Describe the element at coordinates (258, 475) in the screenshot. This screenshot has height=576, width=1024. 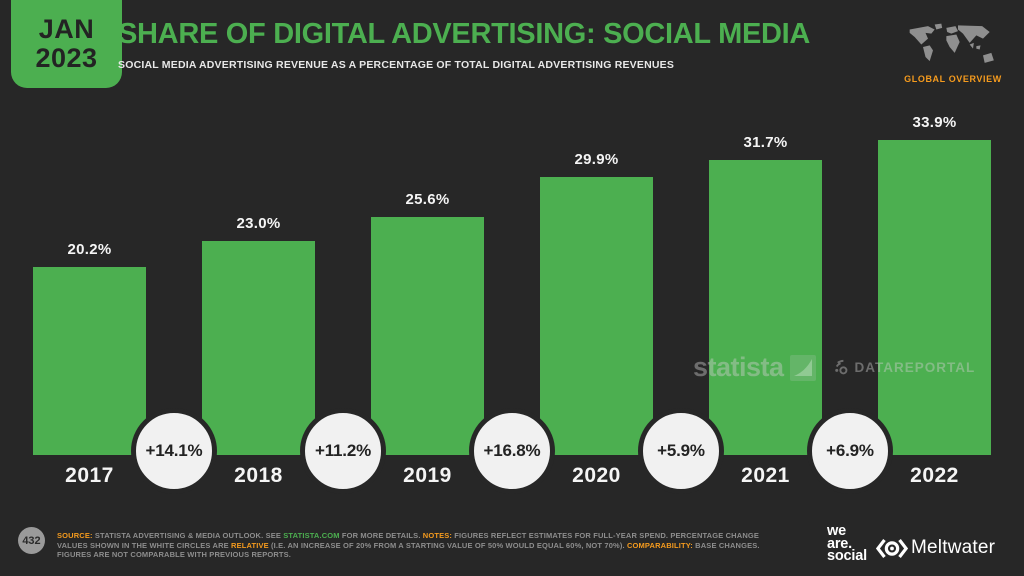
I see `x-axis-label: 2018` at that location.